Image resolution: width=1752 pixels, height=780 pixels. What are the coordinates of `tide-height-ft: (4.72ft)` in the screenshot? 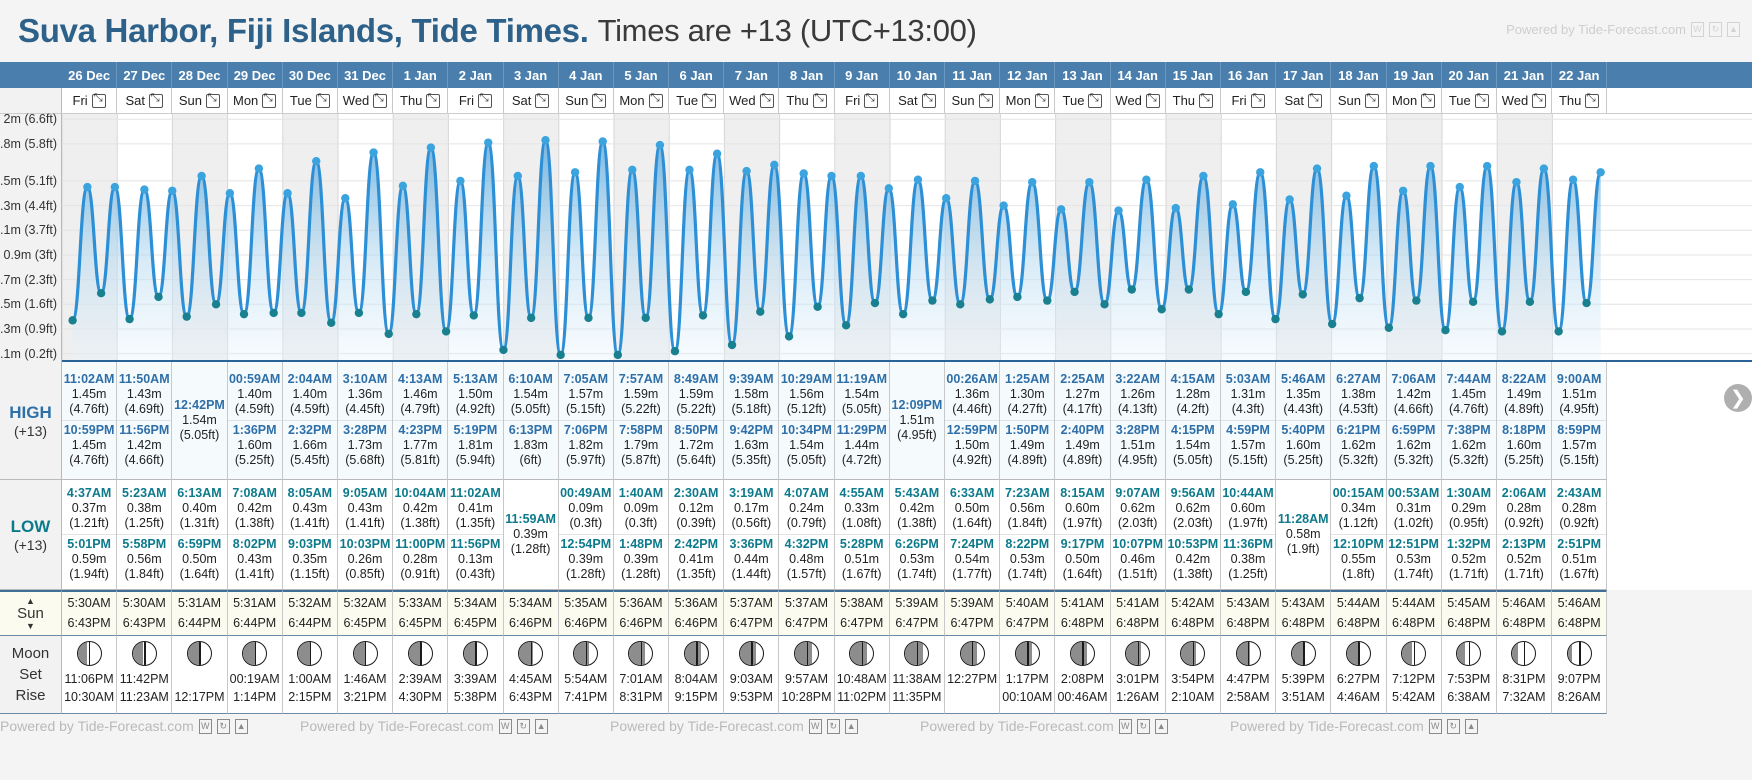 It's located at (861, 459).